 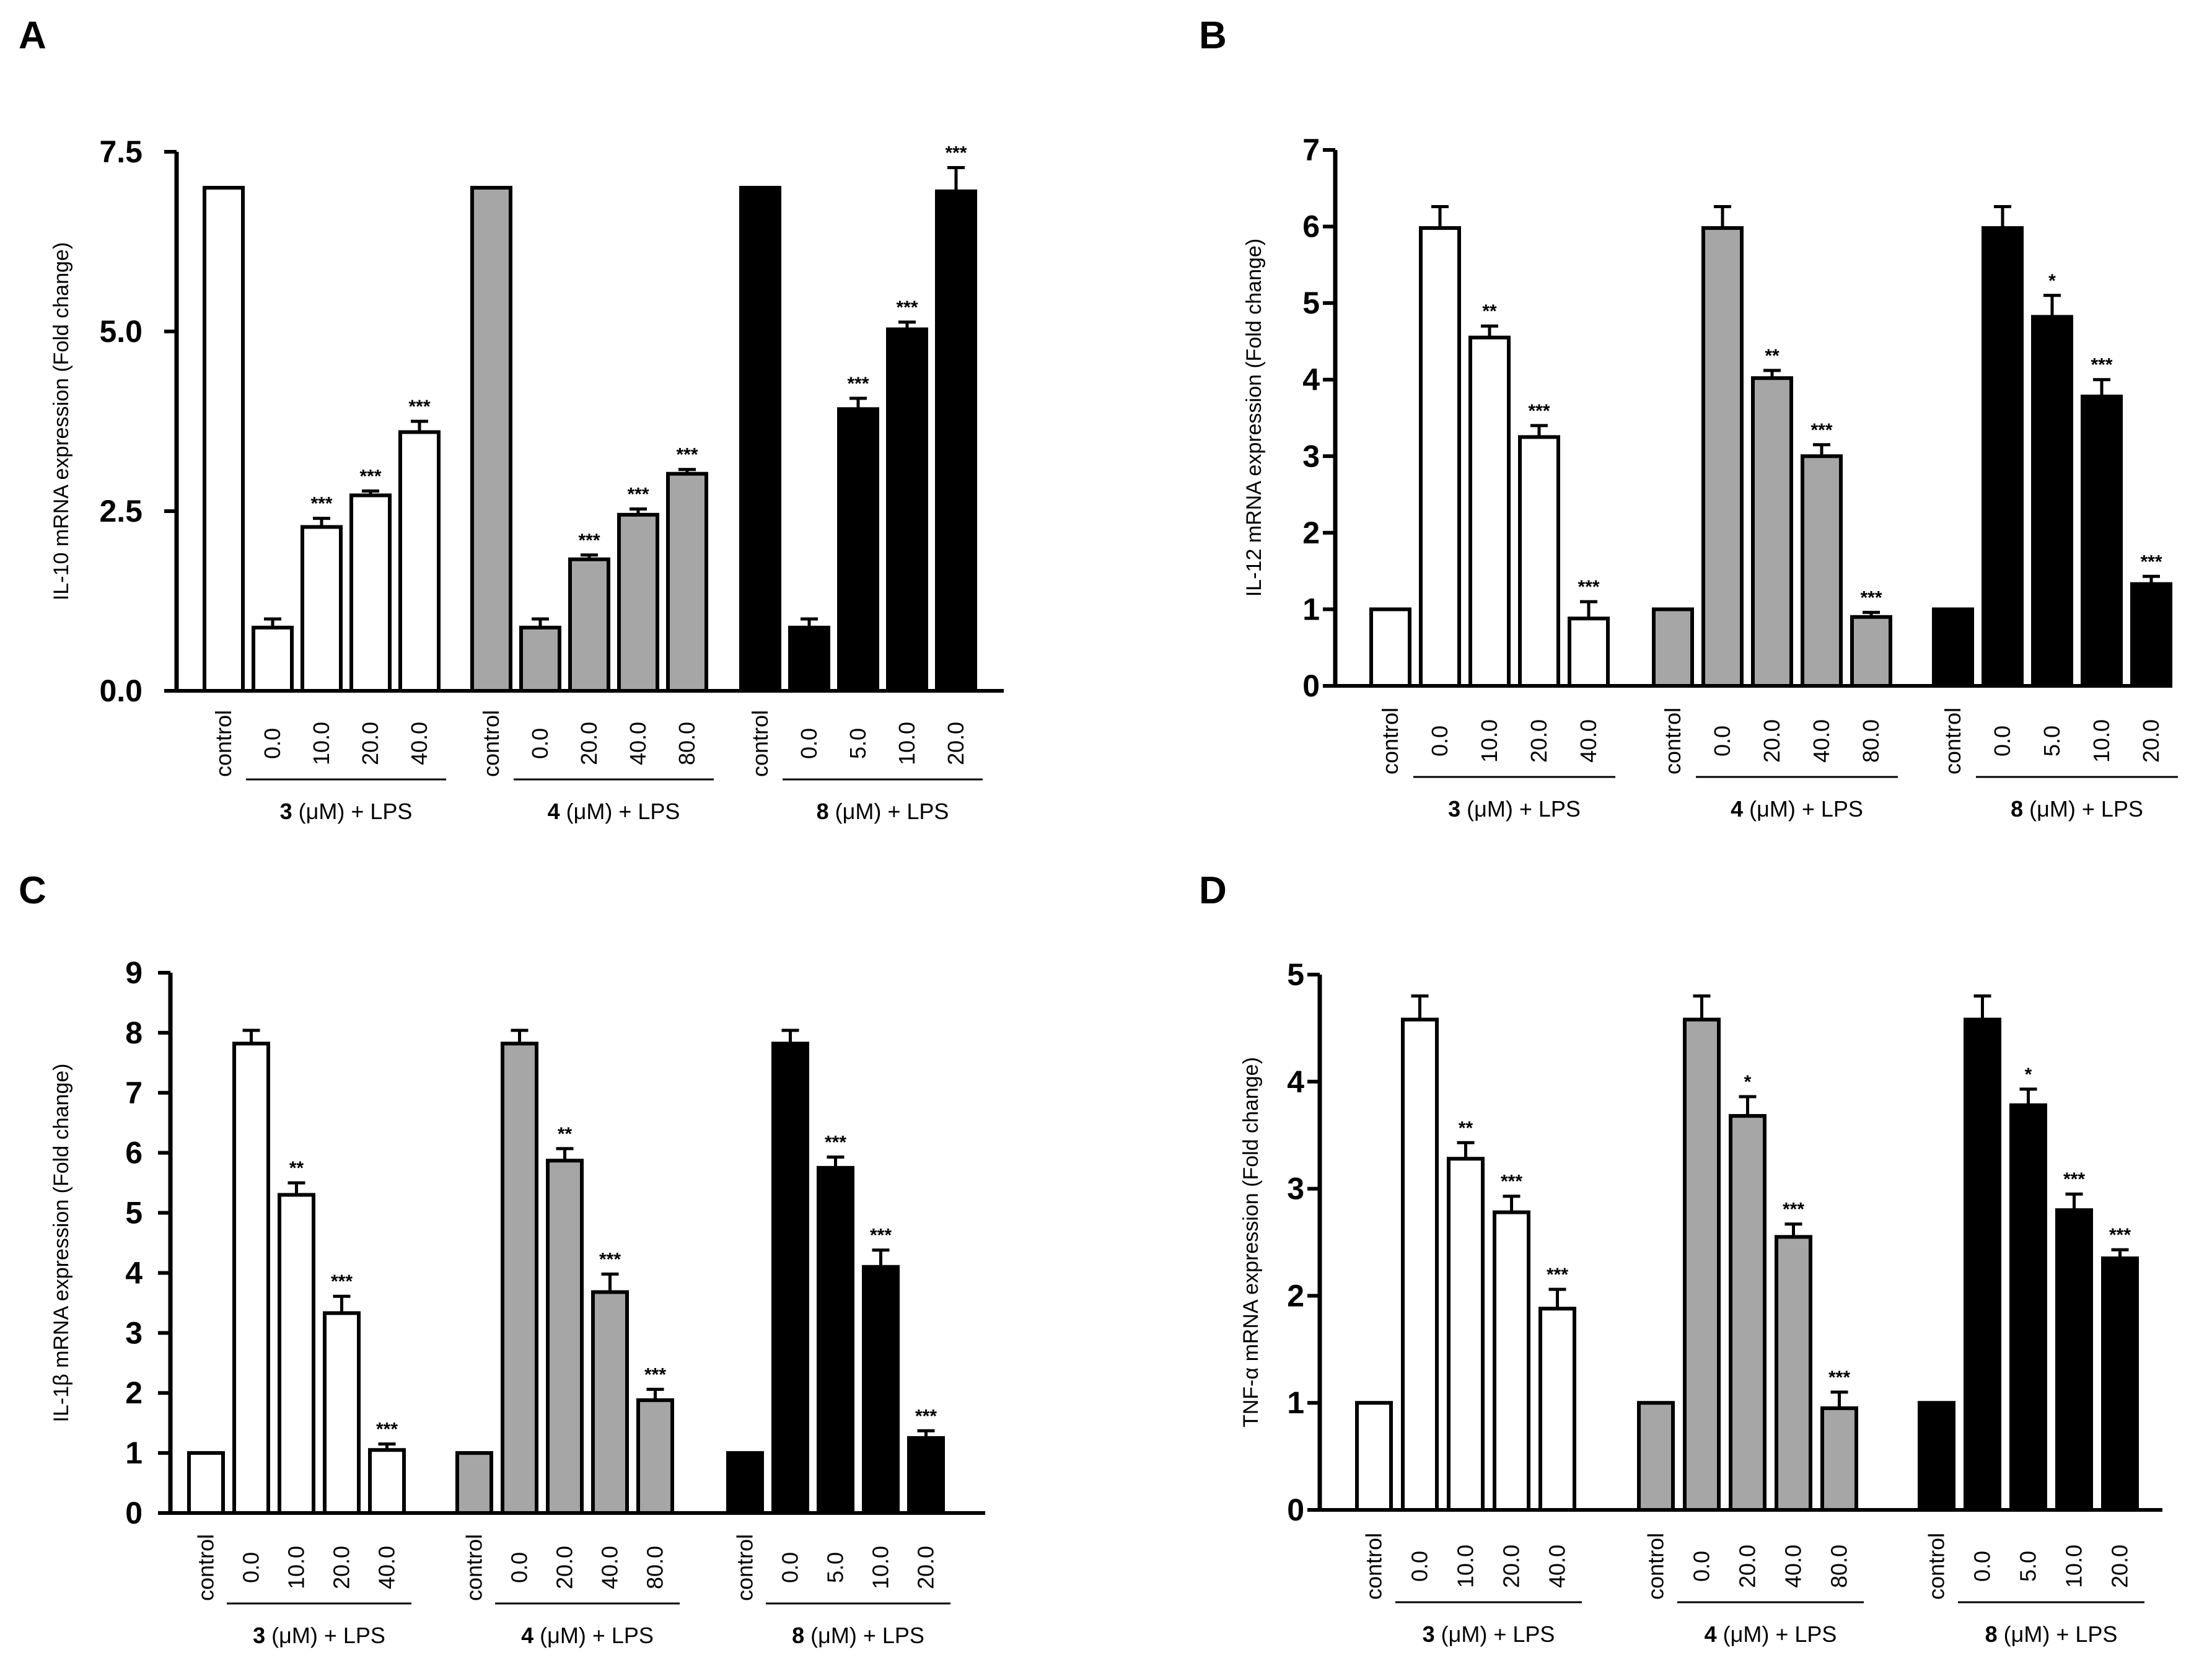 I want to click on group-compound-8: control 0.0 * 5.0 *** 10.0 *** 20.0 8 (μM) + LPS, so click(x=2055, y=513).